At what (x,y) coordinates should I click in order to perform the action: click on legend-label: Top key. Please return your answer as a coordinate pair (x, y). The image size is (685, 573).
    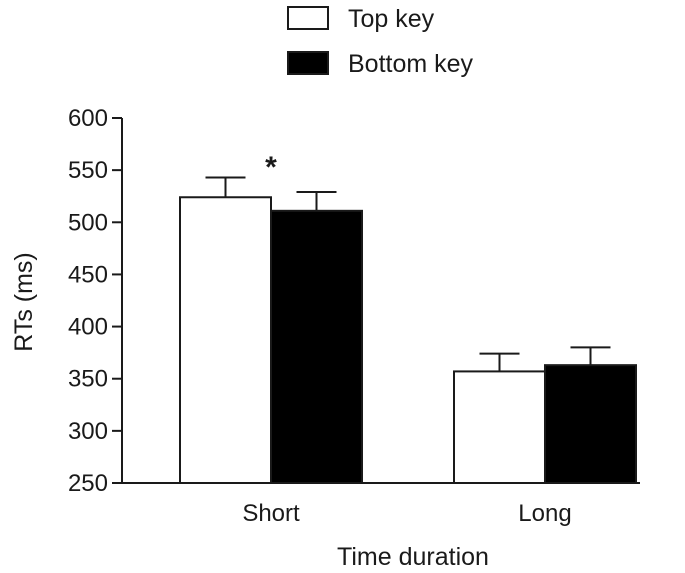
    Looking at the image, I should click on (391, 19).